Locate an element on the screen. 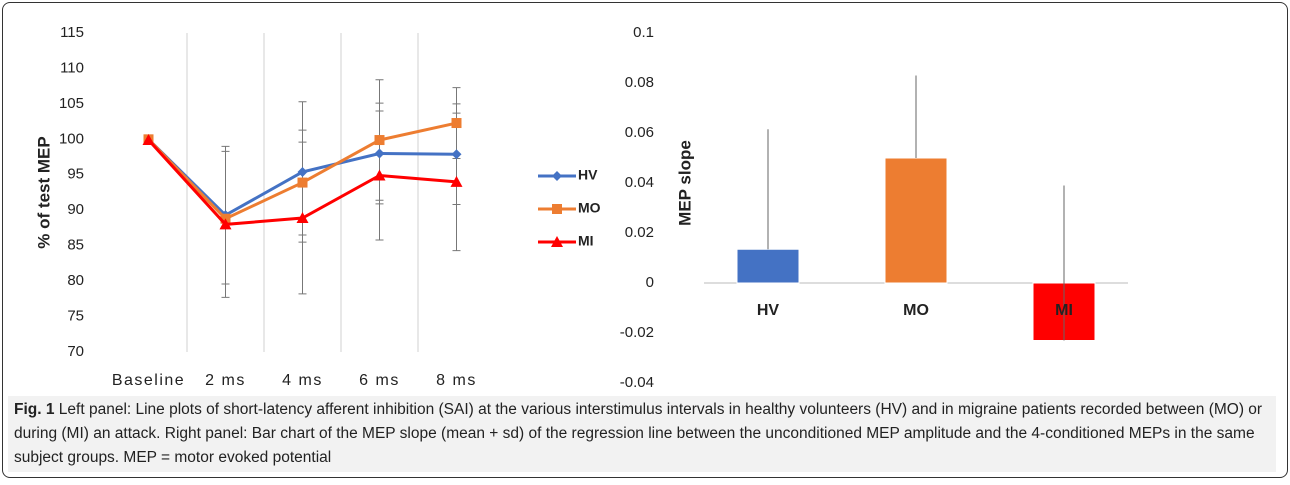 The height and width of the screenshot is (485, 1290). x-tick-label: 4 ms is located at coordinates (302, 380).